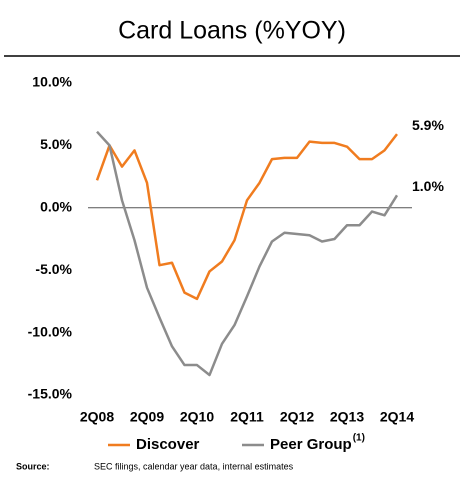 This screenshot has width=464, height=482. Describe the element at coordinates (297, 417) in the screenshot. I see `x-tick-label: 2Q12` at that location.